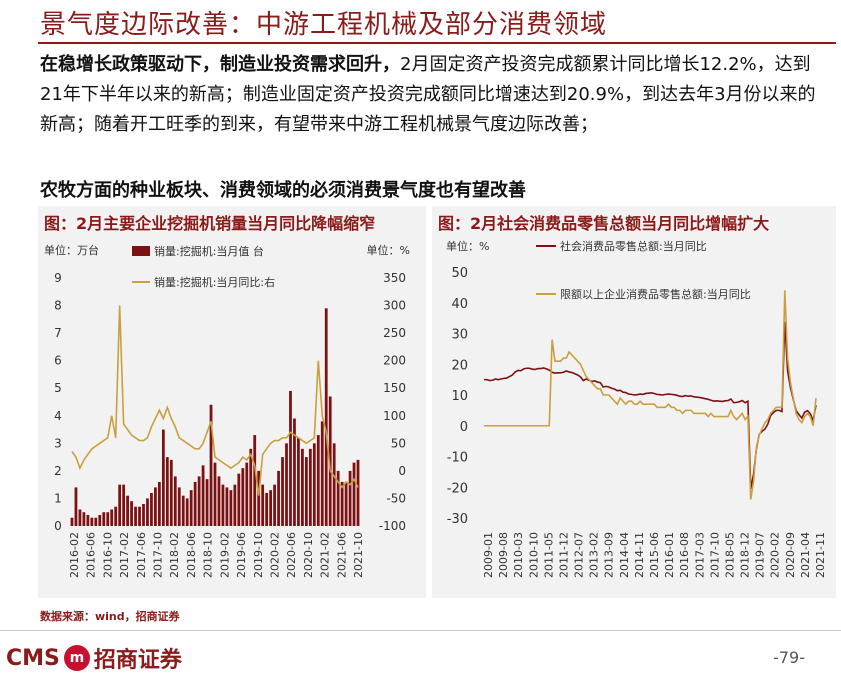 The width and height of the screenshot is (841, 674). What do you see at coordinates (745, 555) in the screenshot?
I see `chart2-xtick: 2018-12` at bounding box center [745, 555].